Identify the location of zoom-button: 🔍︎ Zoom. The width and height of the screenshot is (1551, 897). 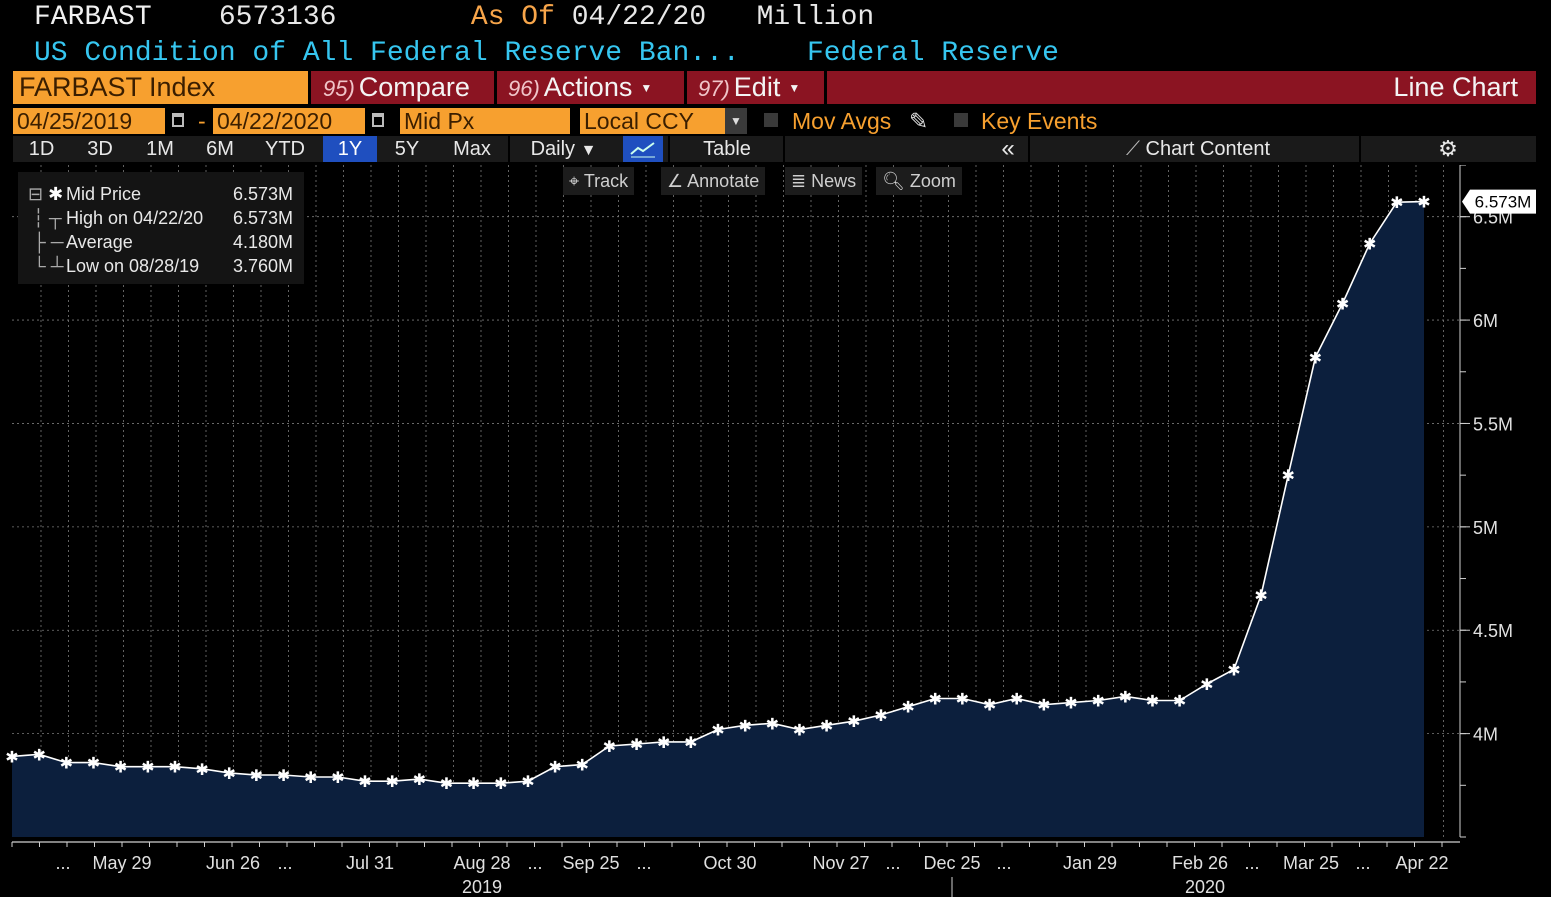
(919, 181).